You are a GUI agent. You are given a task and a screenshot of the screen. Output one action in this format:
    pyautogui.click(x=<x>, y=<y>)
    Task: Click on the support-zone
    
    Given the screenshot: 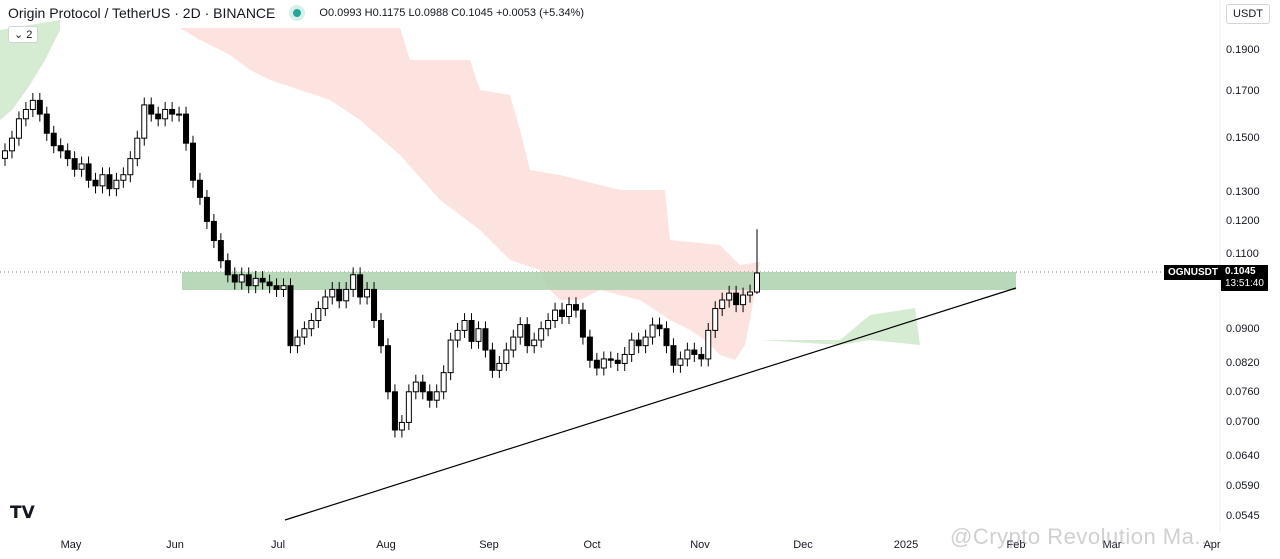 What is the action you would take?
    pyautogui.click(x=599, y=281)
    